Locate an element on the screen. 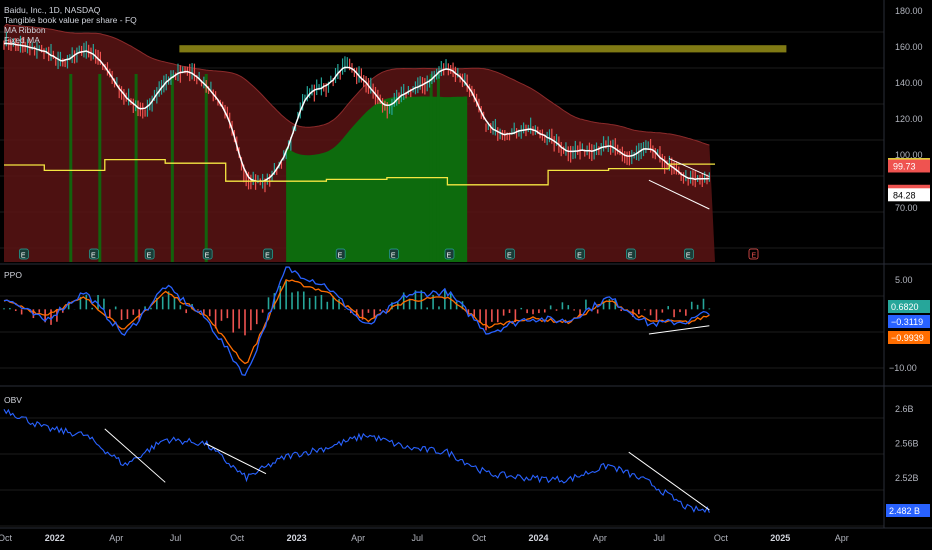  price-axis-label: 100.00 is located at coordinates (909, 155).